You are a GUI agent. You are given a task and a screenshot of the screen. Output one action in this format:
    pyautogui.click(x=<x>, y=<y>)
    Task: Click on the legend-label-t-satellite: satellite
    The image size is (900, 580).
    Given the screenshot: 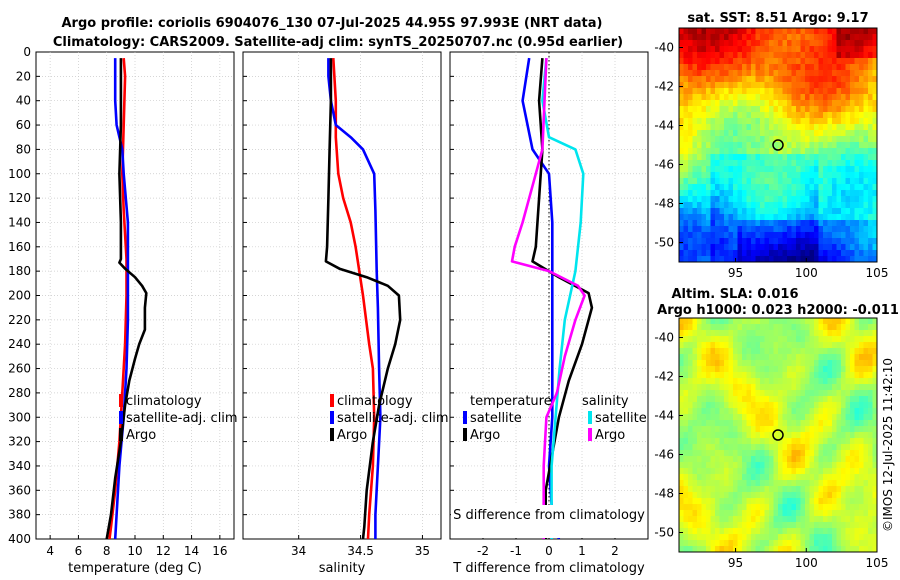 What is the action you would take?
    pyautogui.click(x=496, y=418)
    